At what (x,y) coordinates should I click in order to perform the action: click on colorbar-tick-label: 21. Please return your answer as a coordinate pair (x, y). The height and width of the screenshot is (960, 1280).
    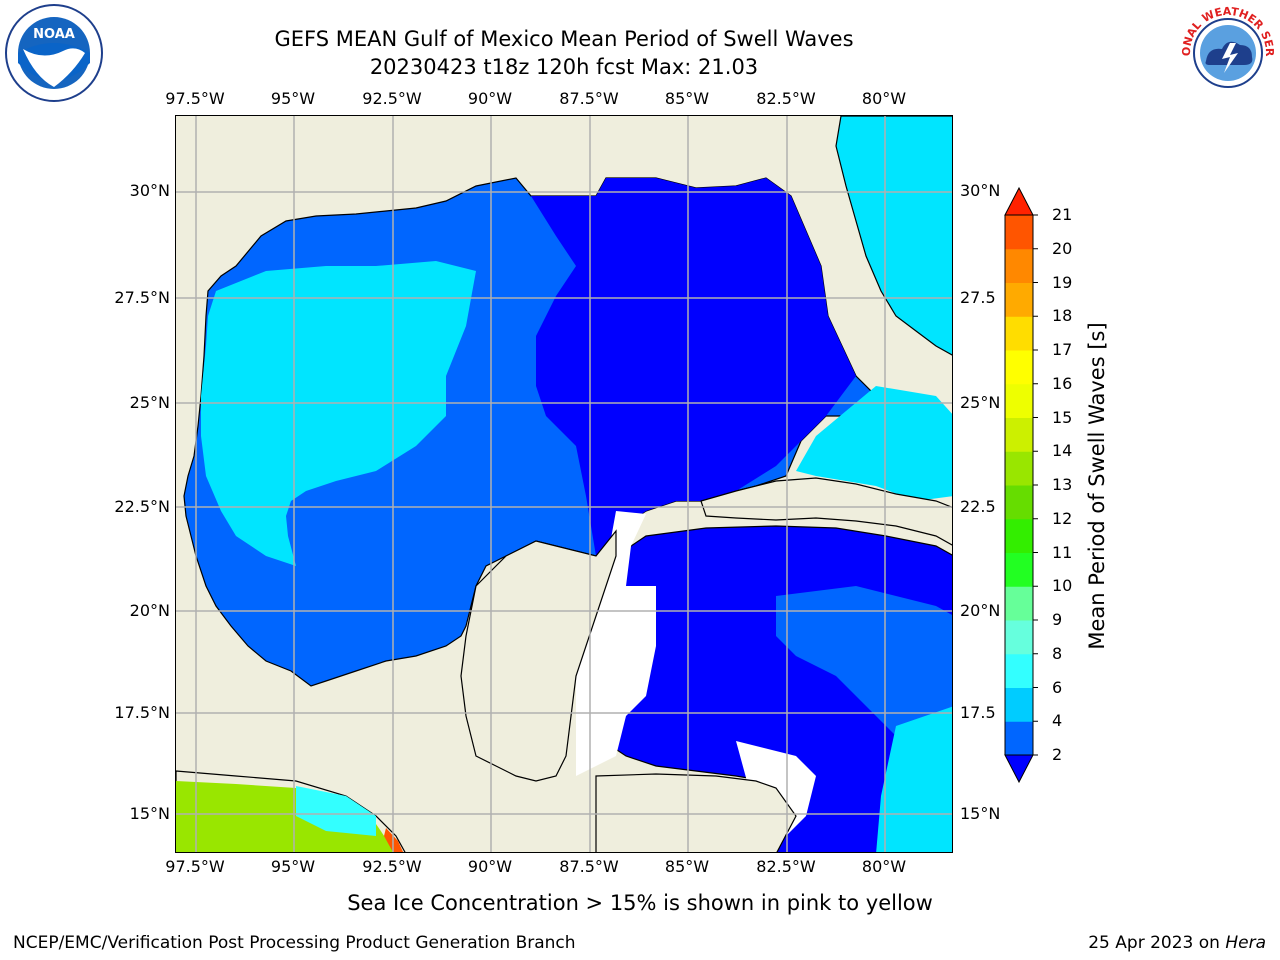
    Looking at the image, I should click on (1062, 214).